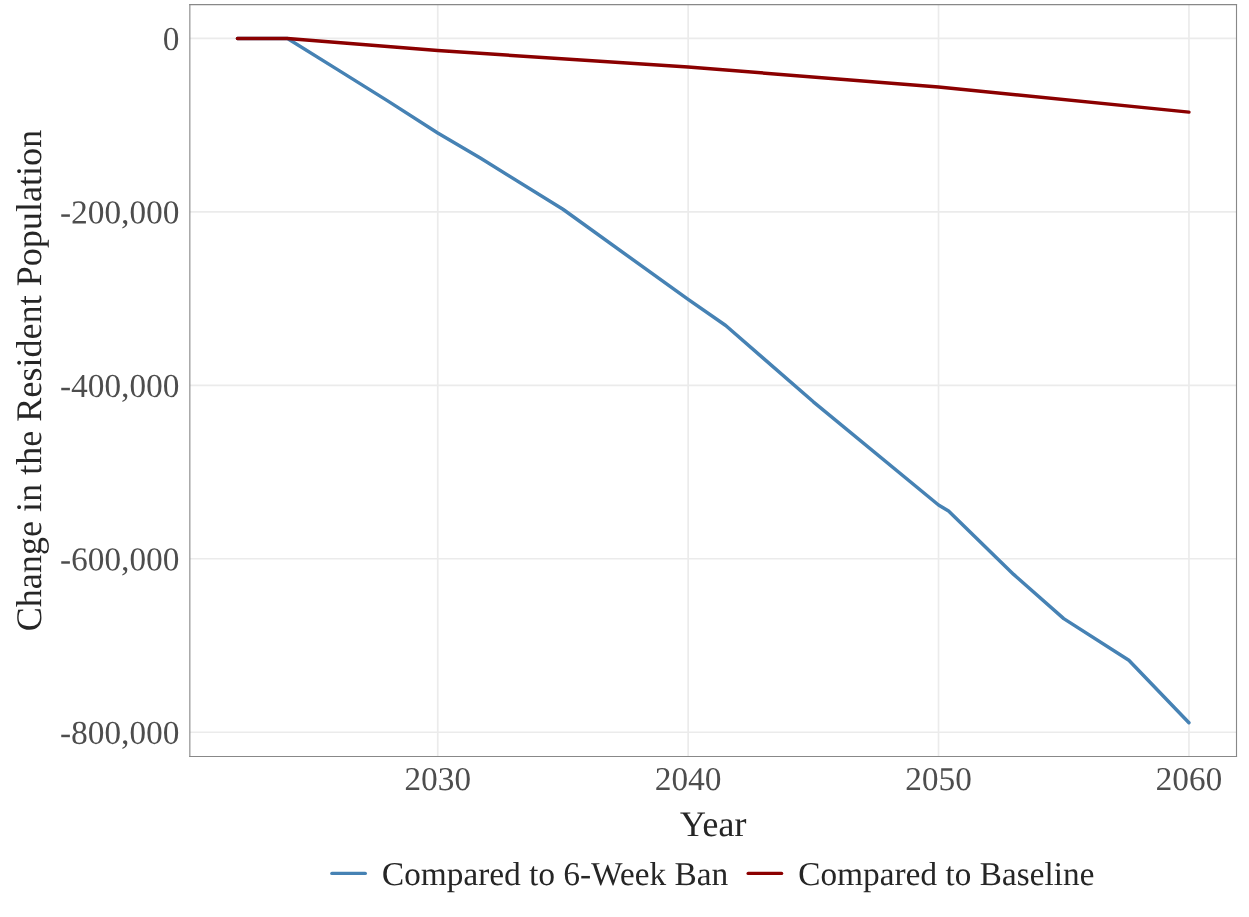 Image resolution: width=1249 pixels, height=917 pixels. What do you see at coordinates (555, 877) in the screenshot?
I see `legend-label: Compared to 6-Week Ban` at bounding box center [555, 877].